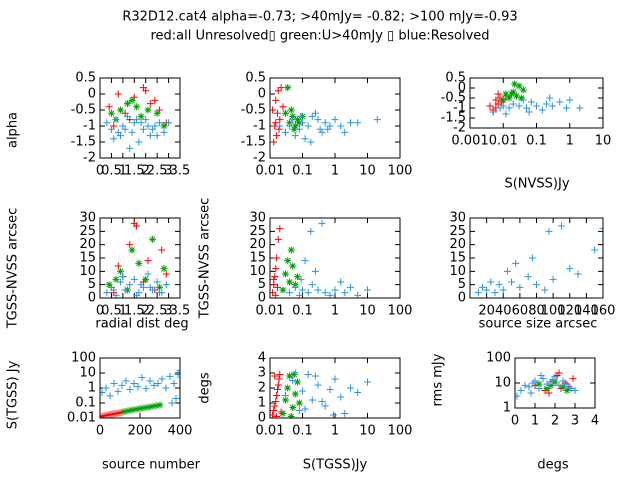 The height and width of the screenshot is (480, 640). What do you see at coordinates (262, 403) in the screenshot?
I see `y-tick-label: 1` at bounding box center [262, 403].